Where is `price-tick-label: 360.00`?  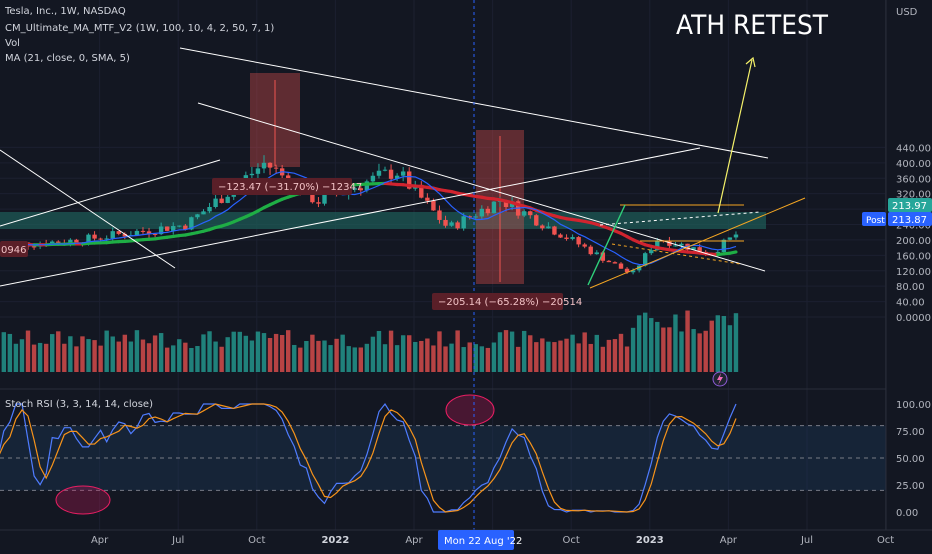 price-tick-label: 360.00 is located at coordinates (913, 179).